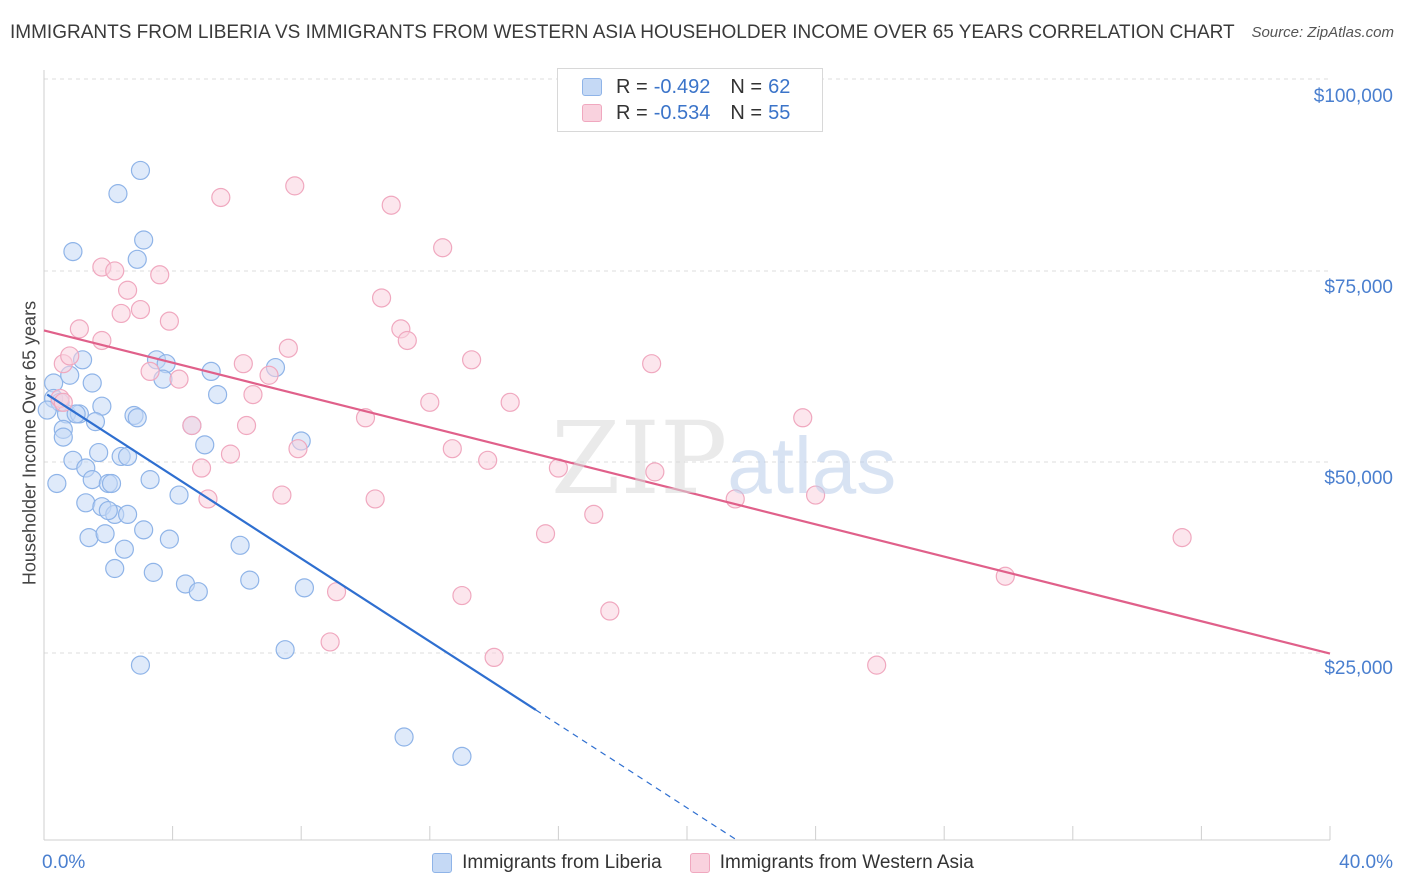  Describe the element at coordinates (746, 112) in the screenshot. I see `legend-n-label: N =` at that location.